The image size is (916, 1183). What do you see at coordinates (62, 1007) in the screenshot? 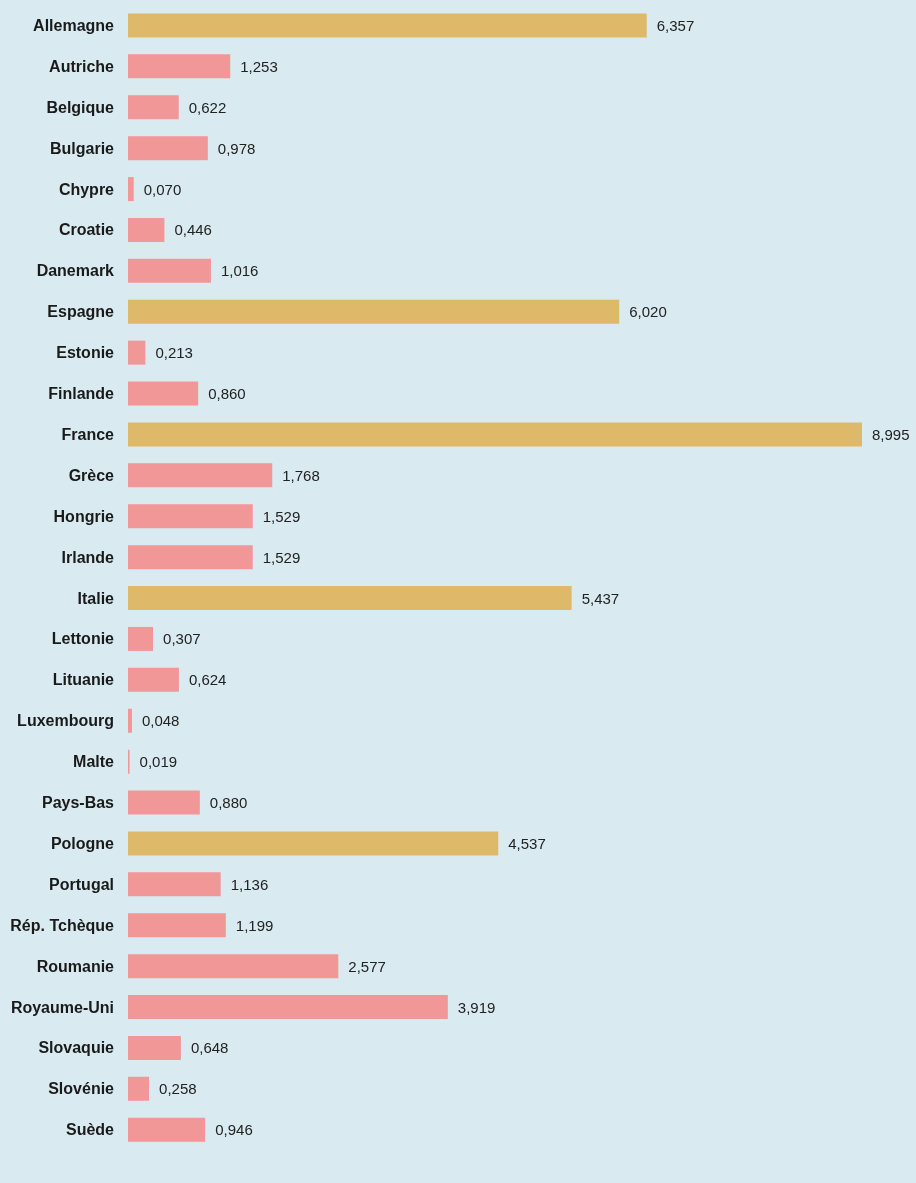
I see `y-tick-label: Royaume-Uni` at bounding box center [62, 1007].